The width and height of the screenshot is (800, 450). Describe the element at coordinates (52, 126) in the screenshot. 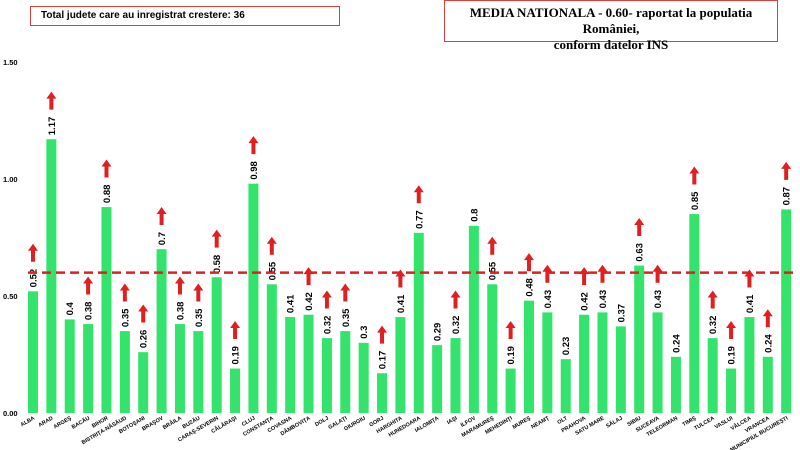

I see `value-label: 1.17` at that location.